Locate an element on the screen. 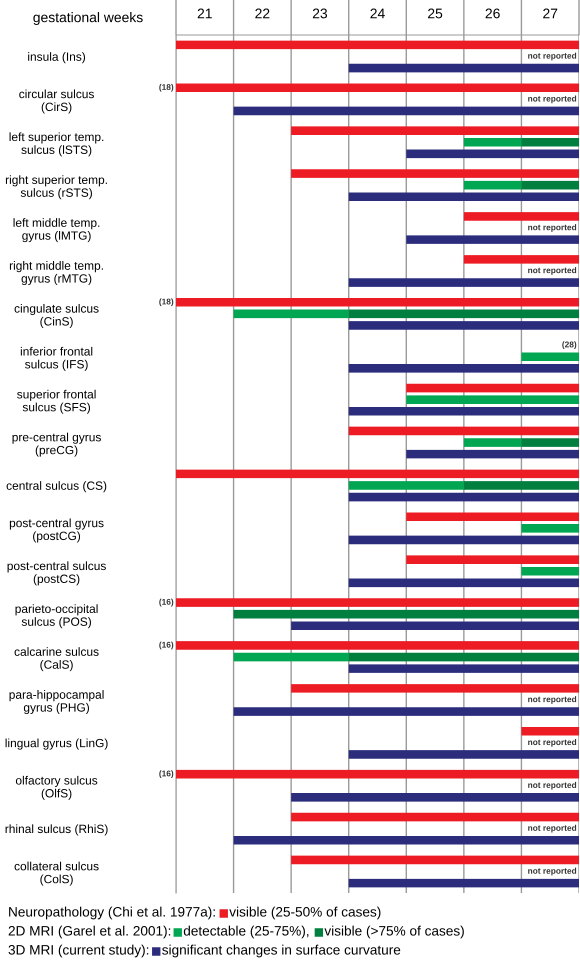 The height and width of the screenshot is (965, 580). y-tick-label: left middle temp. gyrus (lMTG) is located at coordinates (57, 230).